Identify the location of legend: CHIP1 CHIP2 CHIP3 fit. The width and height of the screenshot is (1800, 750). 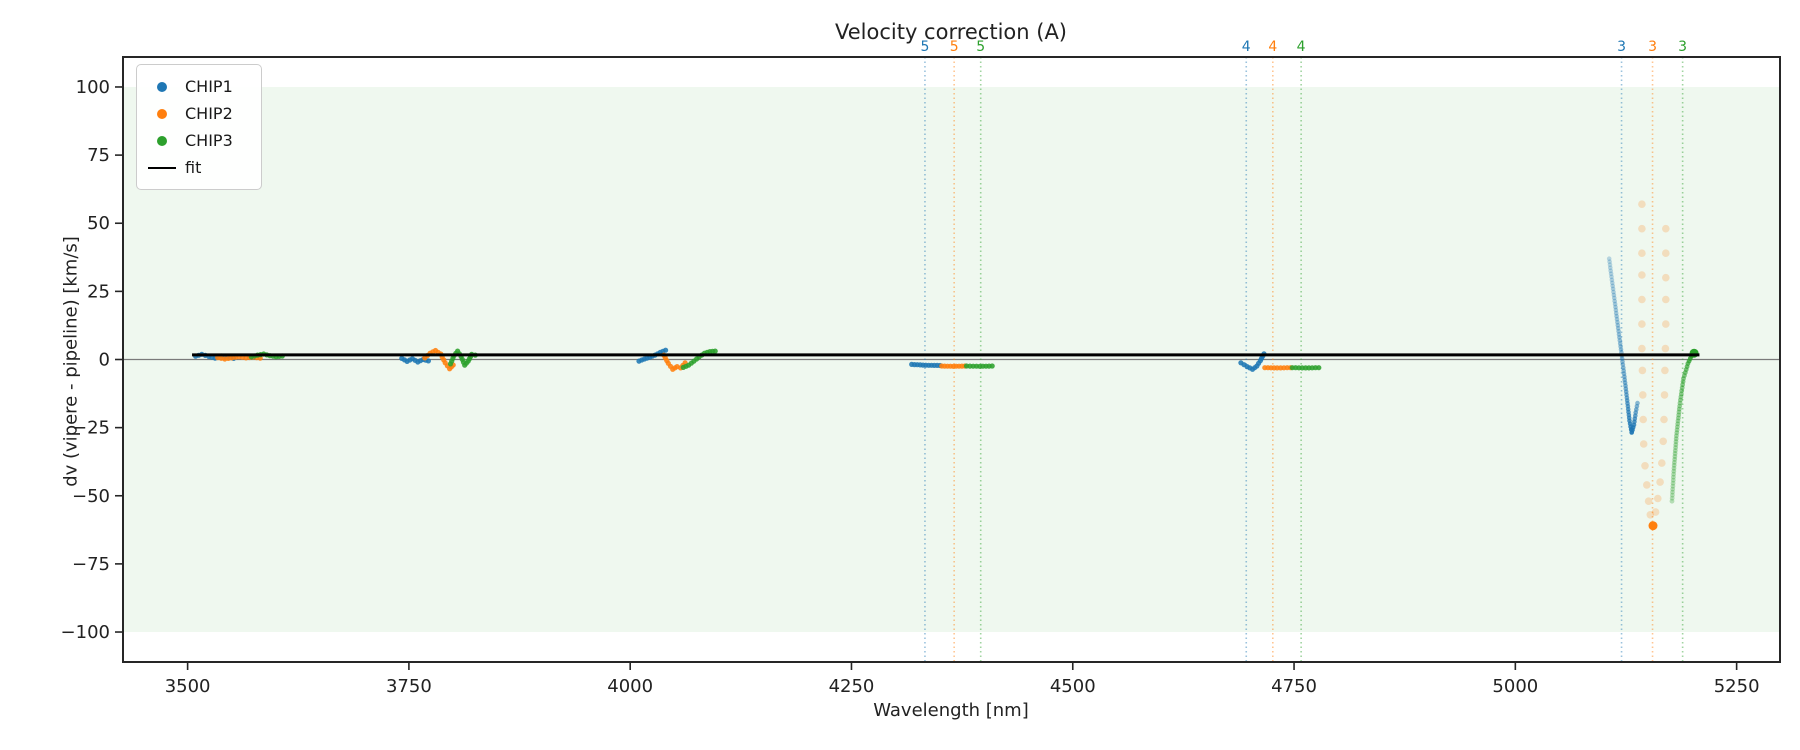
(199, 127).